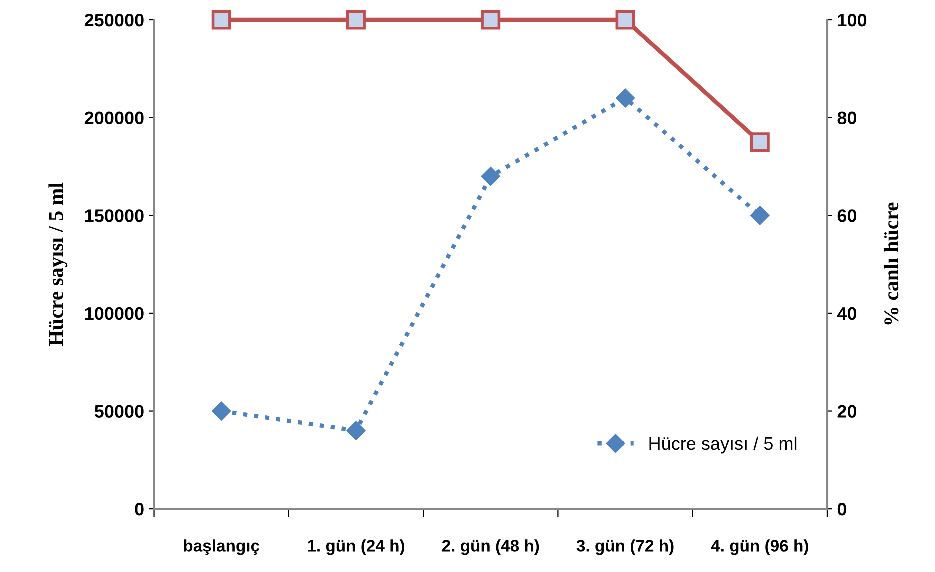 The image size is (935, 572). What do you see at coordinates (139, 509) in the screenshot?
I see `y-tick-label: 0` at bounding box center [139, 509].